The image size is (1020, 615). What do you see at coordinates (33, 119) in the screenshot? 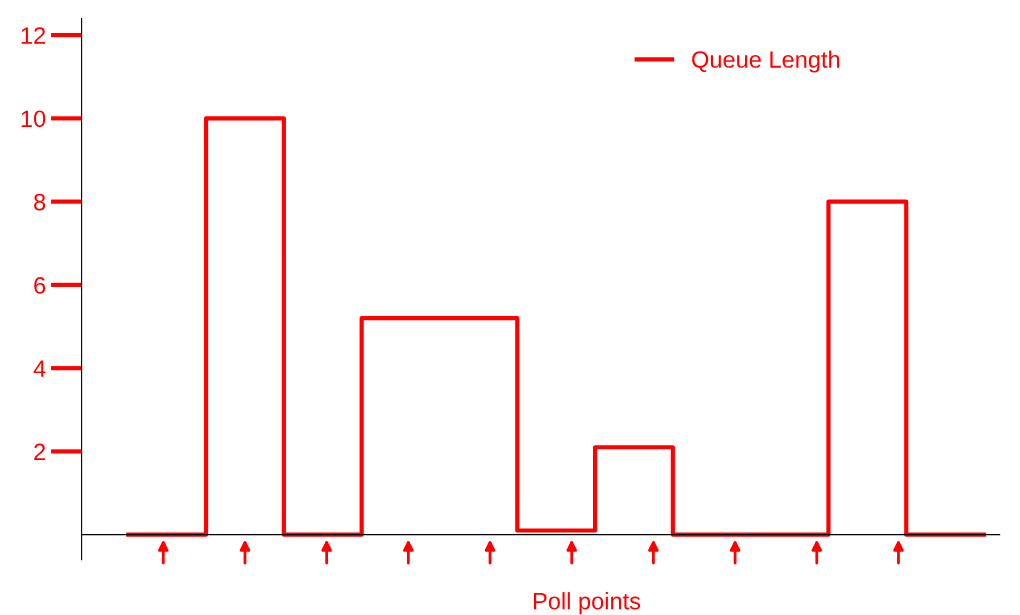
I see `y-tick-label: 10` at bounding box center [33, 119].